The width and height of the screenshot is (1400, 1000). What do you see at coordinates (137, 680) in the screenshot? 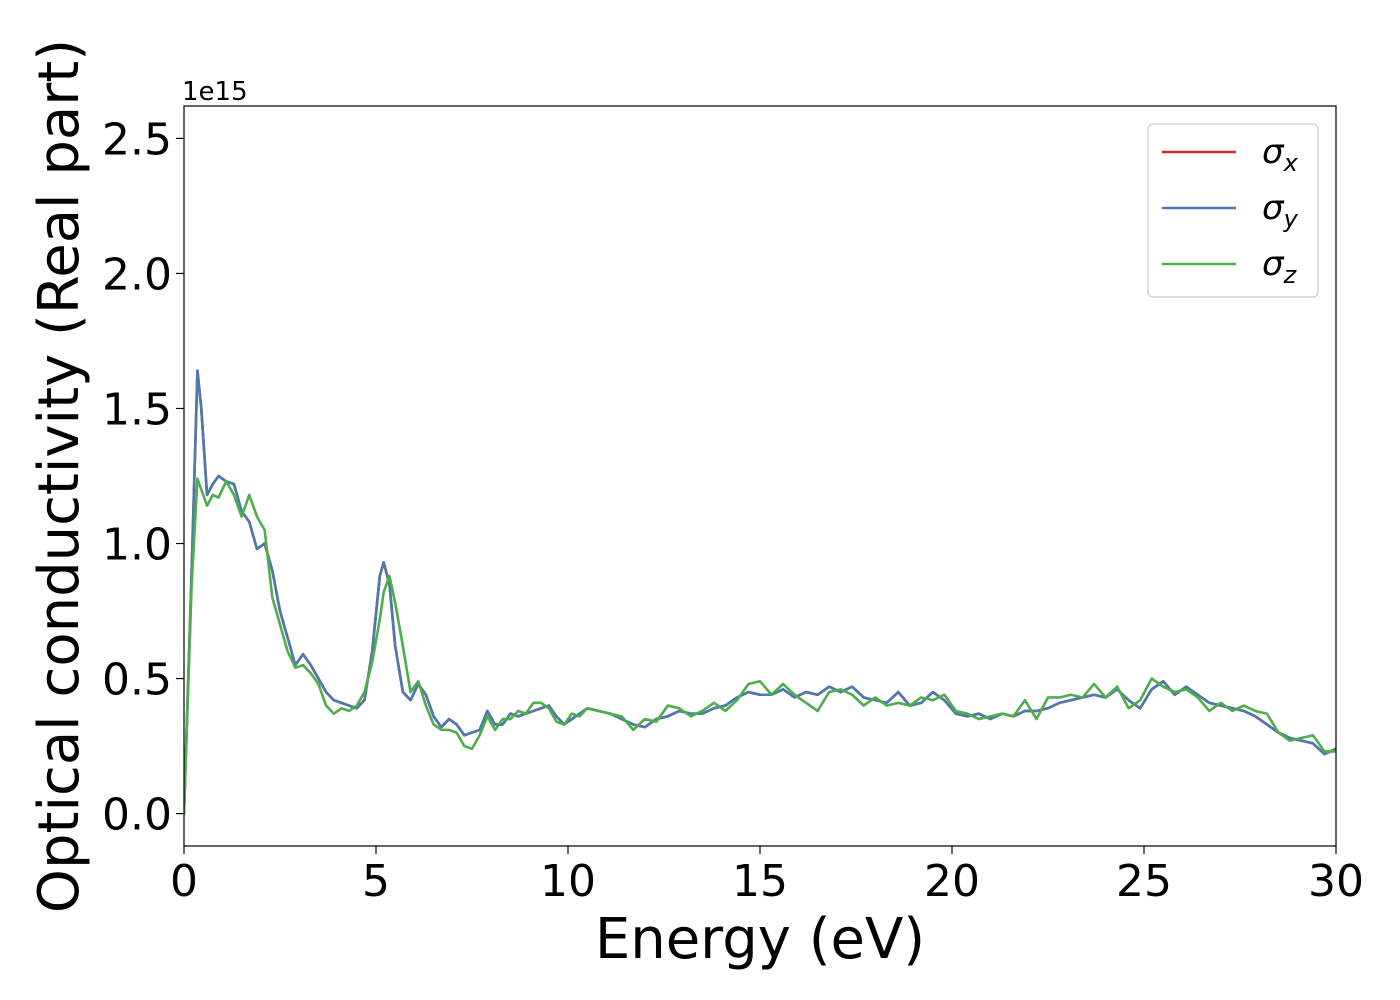
I see `y-tick-label: 0.5` at bounding box center [137, 680].